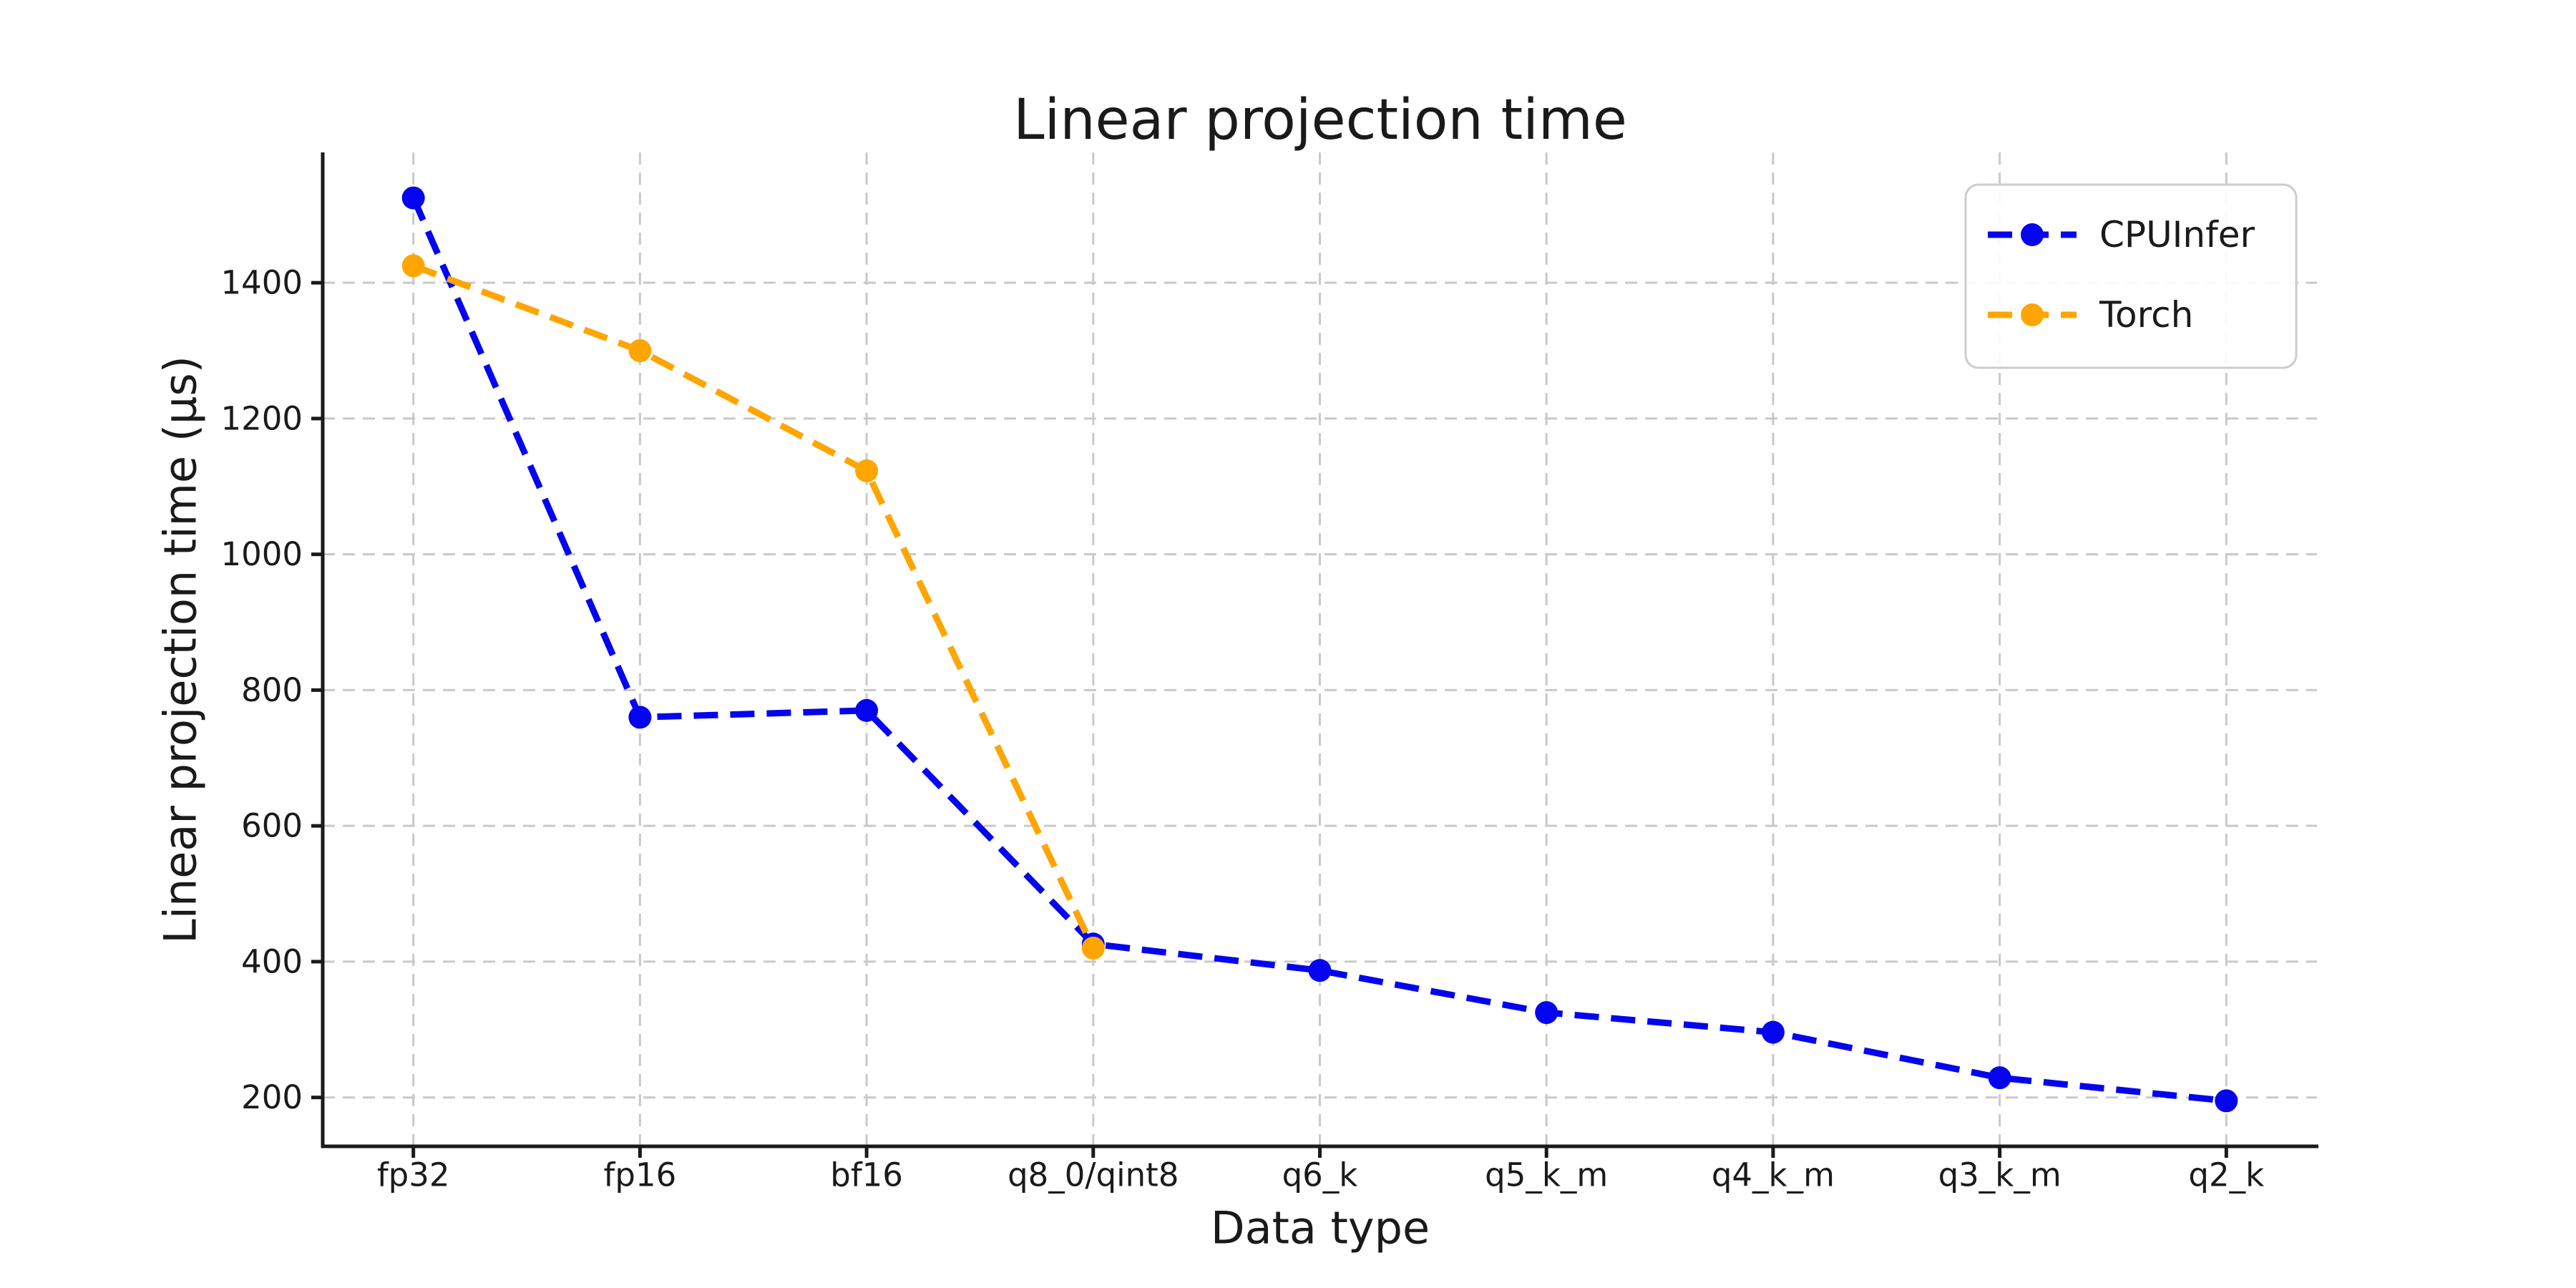 This screenshot has height=1288, width=2576. I want to click on x-axis-label: Data type, so click(1320, 1228).